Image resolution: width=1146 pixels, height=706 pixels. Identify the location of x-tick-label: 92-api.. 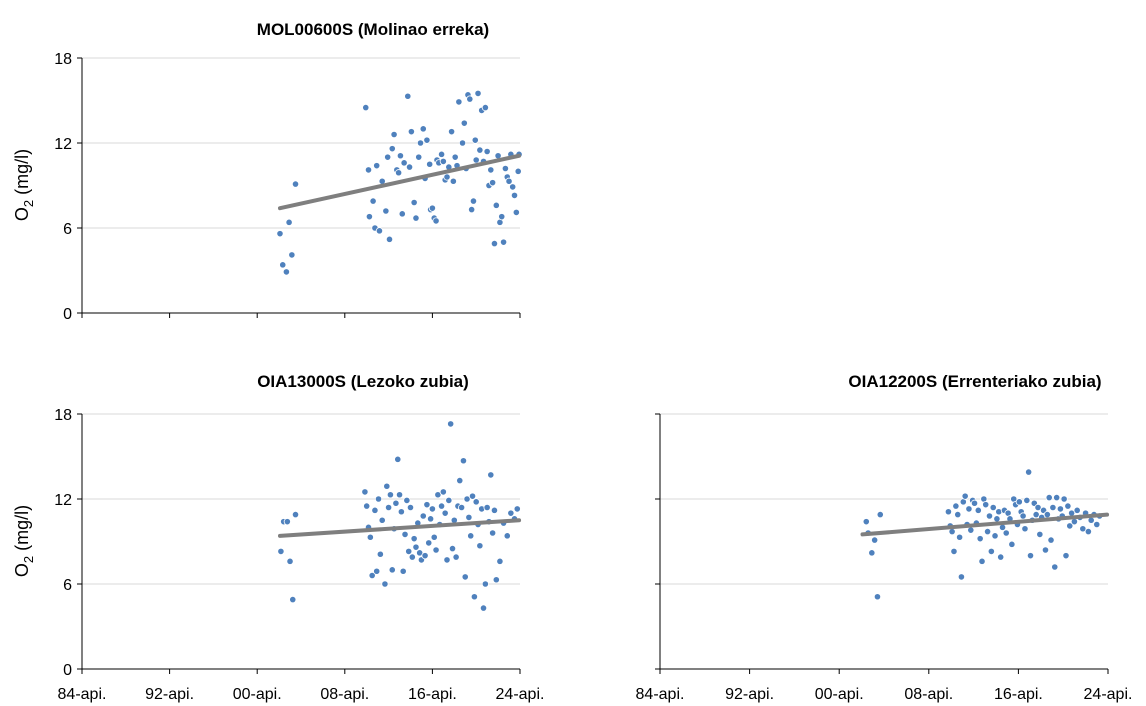
(749, 694).